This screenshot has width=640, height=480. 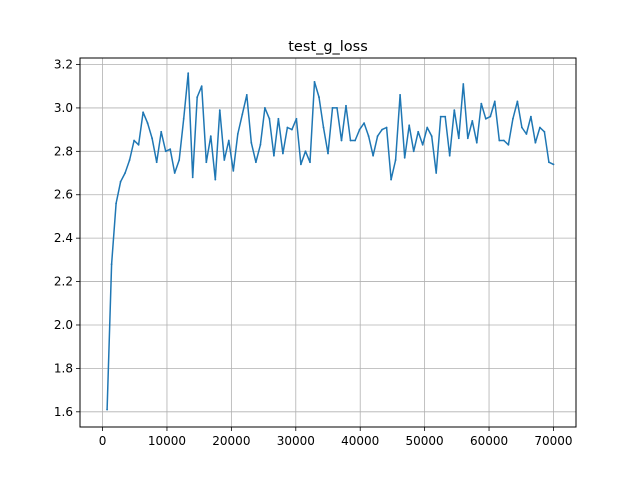 I want to click on y-tick-label: 2.2, so click(x=63, y=282).